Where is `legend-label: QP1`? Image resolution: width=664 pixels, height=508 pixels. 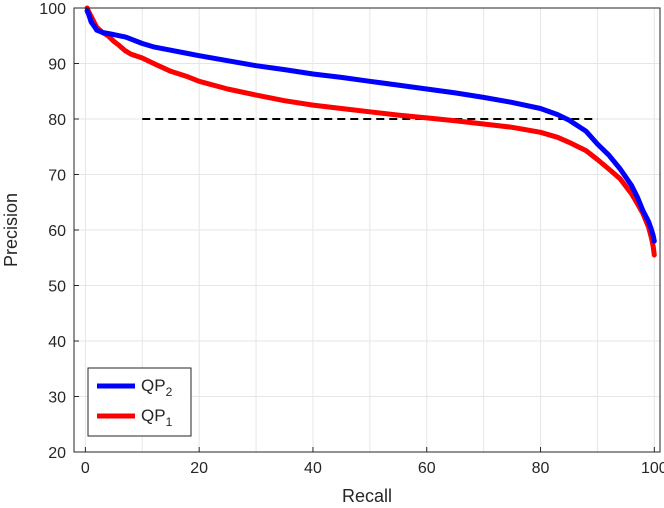 legend-label: QP1 is located at coordinates (157, 417).